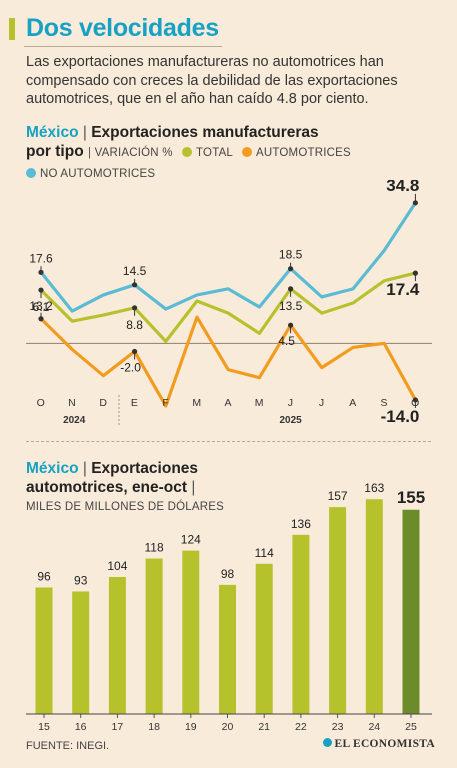 The width and height of the screenshot is (457, 768). What do you see at coordinates (384, 744) in the screenshot?
I see `brand-name: EL ECONOMISTA` at bounding box center [384, 744].